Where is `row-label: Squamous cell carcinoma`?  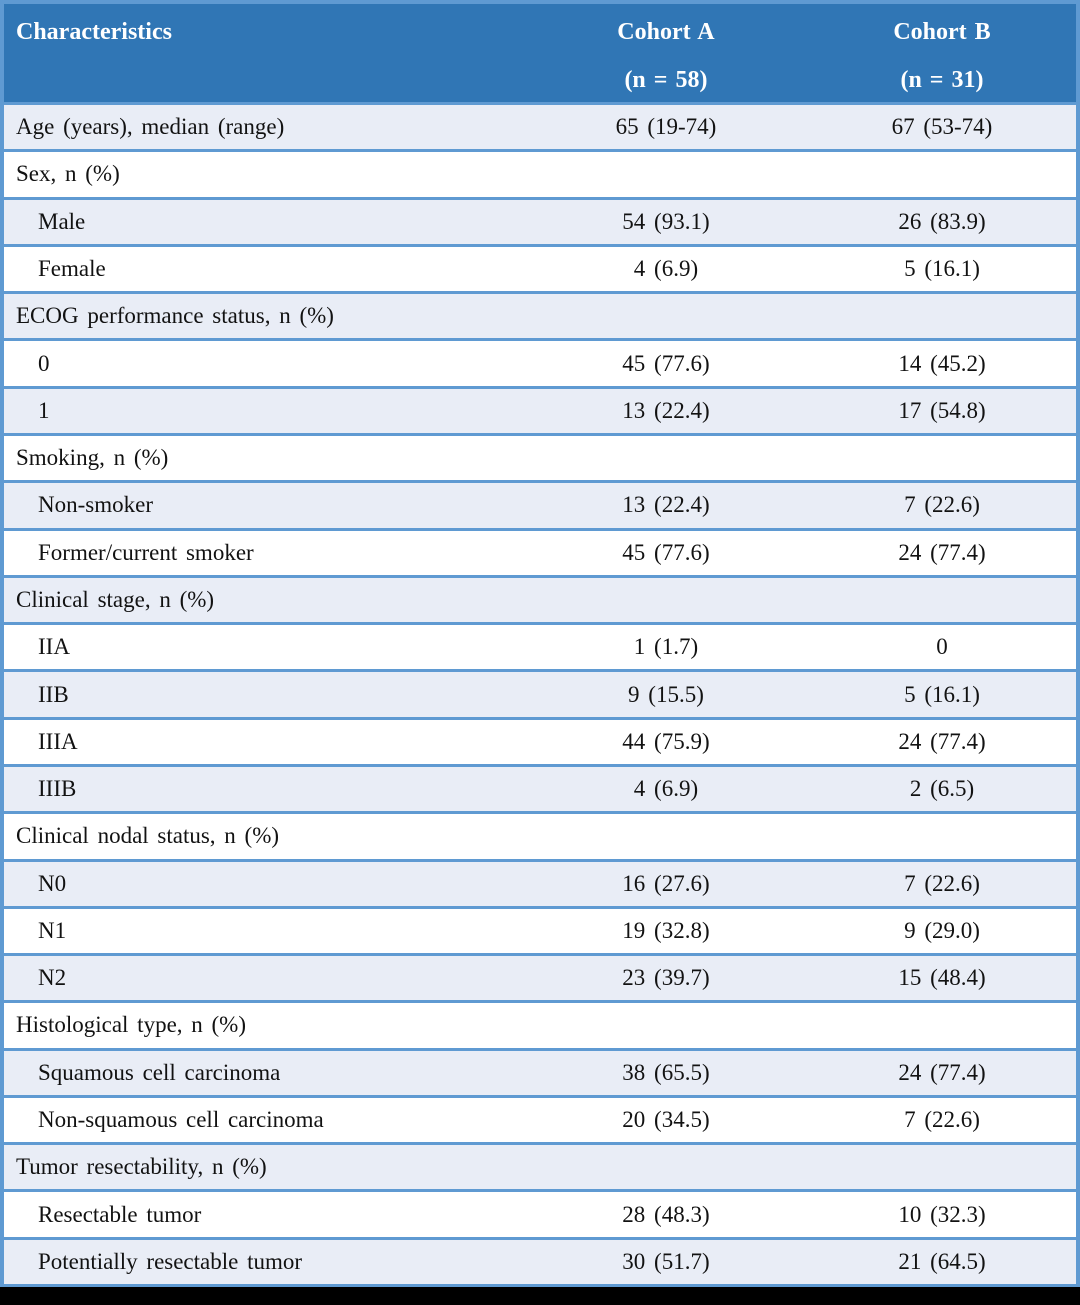 row-label: Squamous cell carcinoma is located at coordinates (159, 1072).